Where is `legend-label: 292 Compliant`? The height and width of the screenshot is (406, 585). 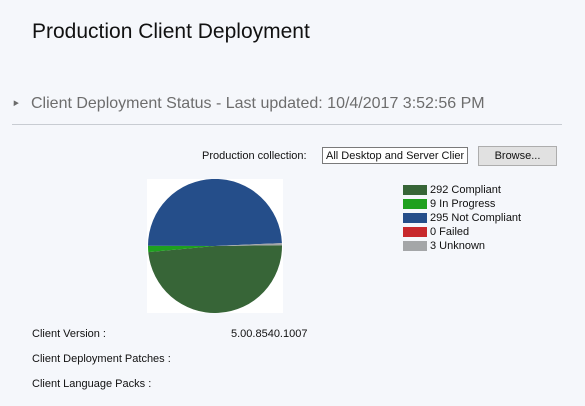 legend-label: 292 Compliant is located at coordinates (465, 190).